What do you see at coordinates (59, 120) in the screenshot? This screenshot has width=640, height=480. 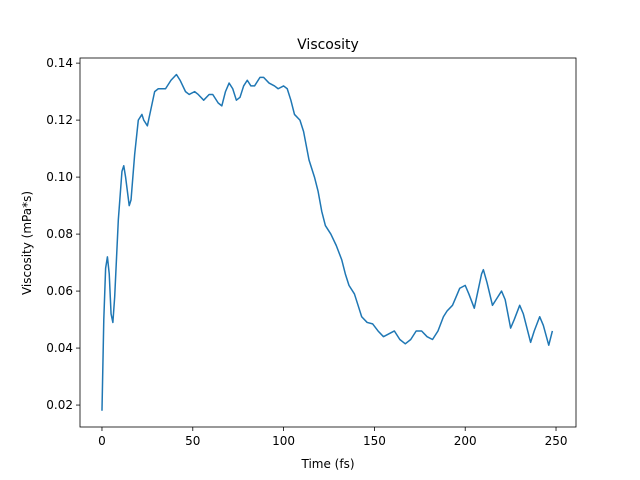 I see `y-tick-label: 0.12` at bounding box center [59, 120].